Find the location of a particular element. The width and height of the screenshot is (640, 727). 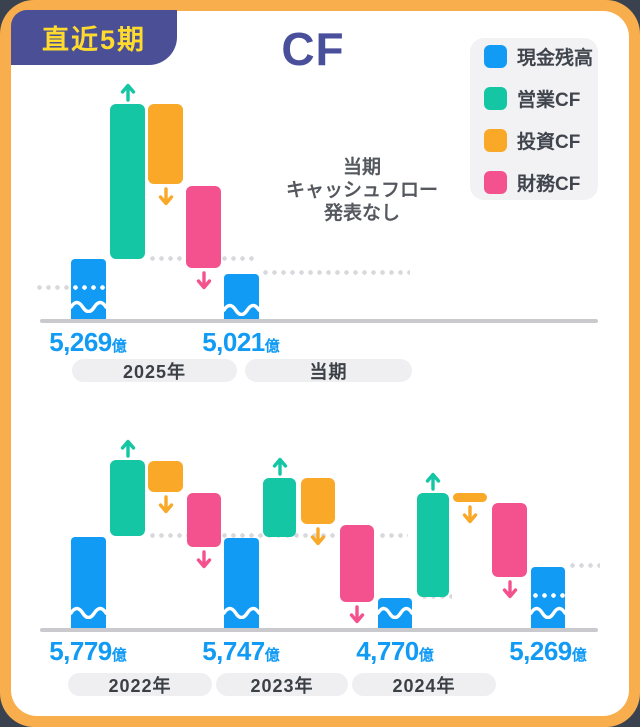

bar-cash-2024-end is located at coordinates (548, 598).